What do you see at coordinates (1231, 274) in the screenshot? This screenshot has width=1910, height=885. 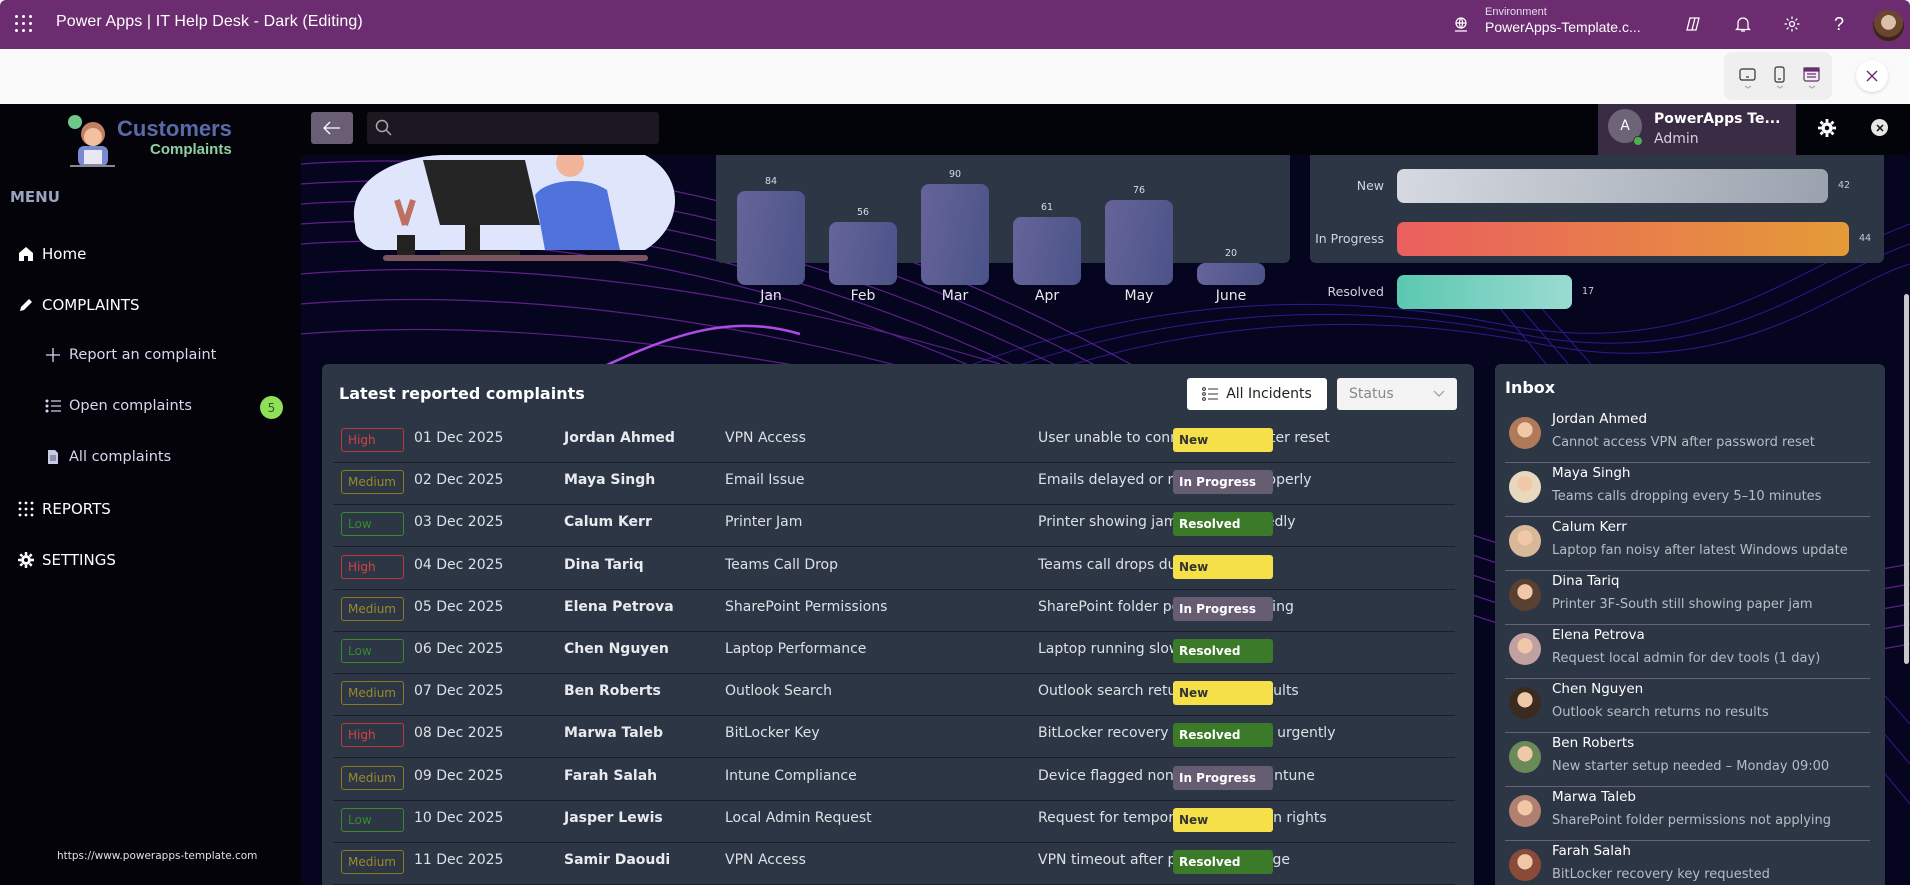 I see `bar-june` at bounding box center [1231, 274].